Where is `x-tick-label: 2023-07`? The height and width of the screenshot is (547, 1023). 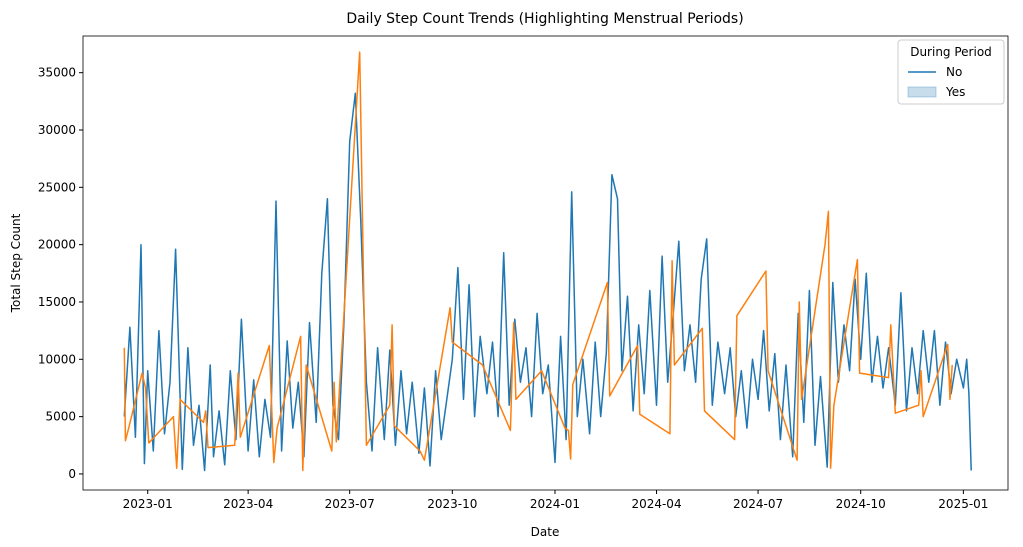
x-tick-label: 2023-07 is located at coordinates (350, 504).